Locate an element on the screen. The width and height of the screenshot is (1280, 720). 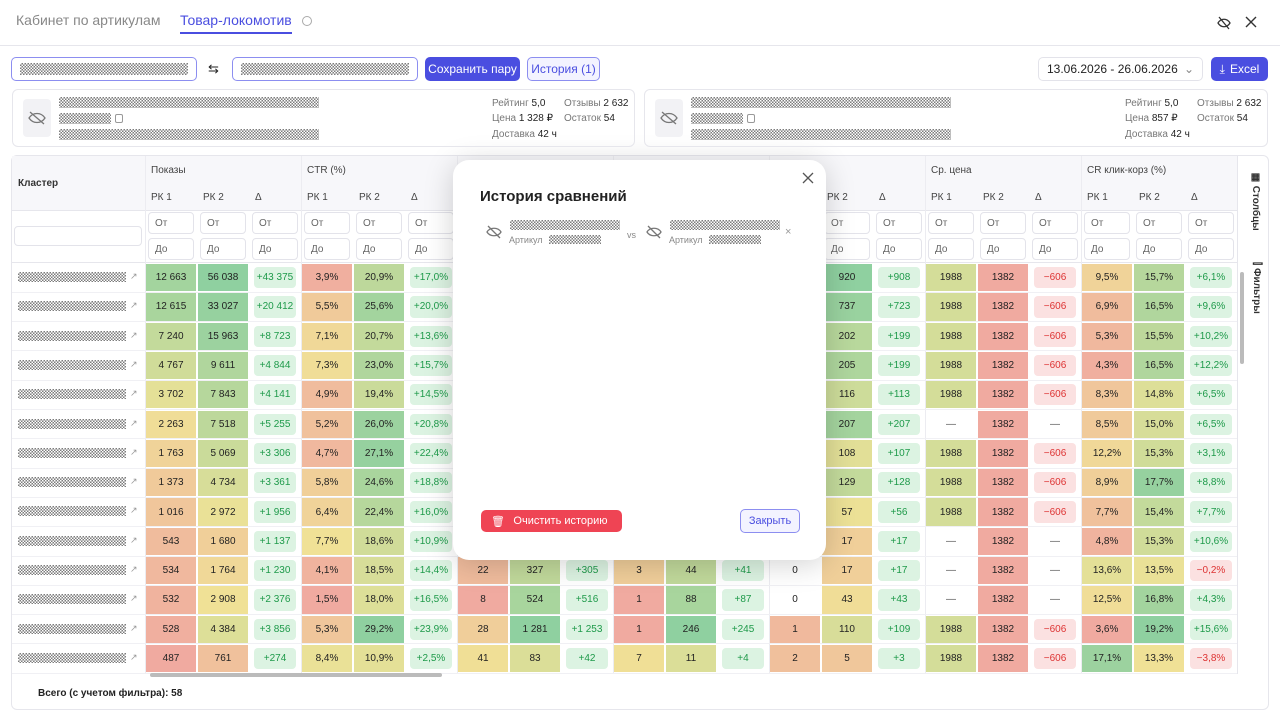
heat-cell: 543 is located at coordinates (171, 541).